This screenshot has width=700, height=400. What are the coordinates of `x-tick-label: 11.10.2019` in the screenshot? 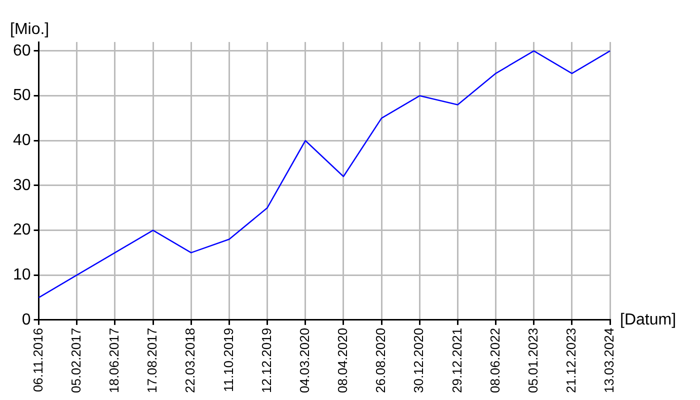 It's located at (228, 360).